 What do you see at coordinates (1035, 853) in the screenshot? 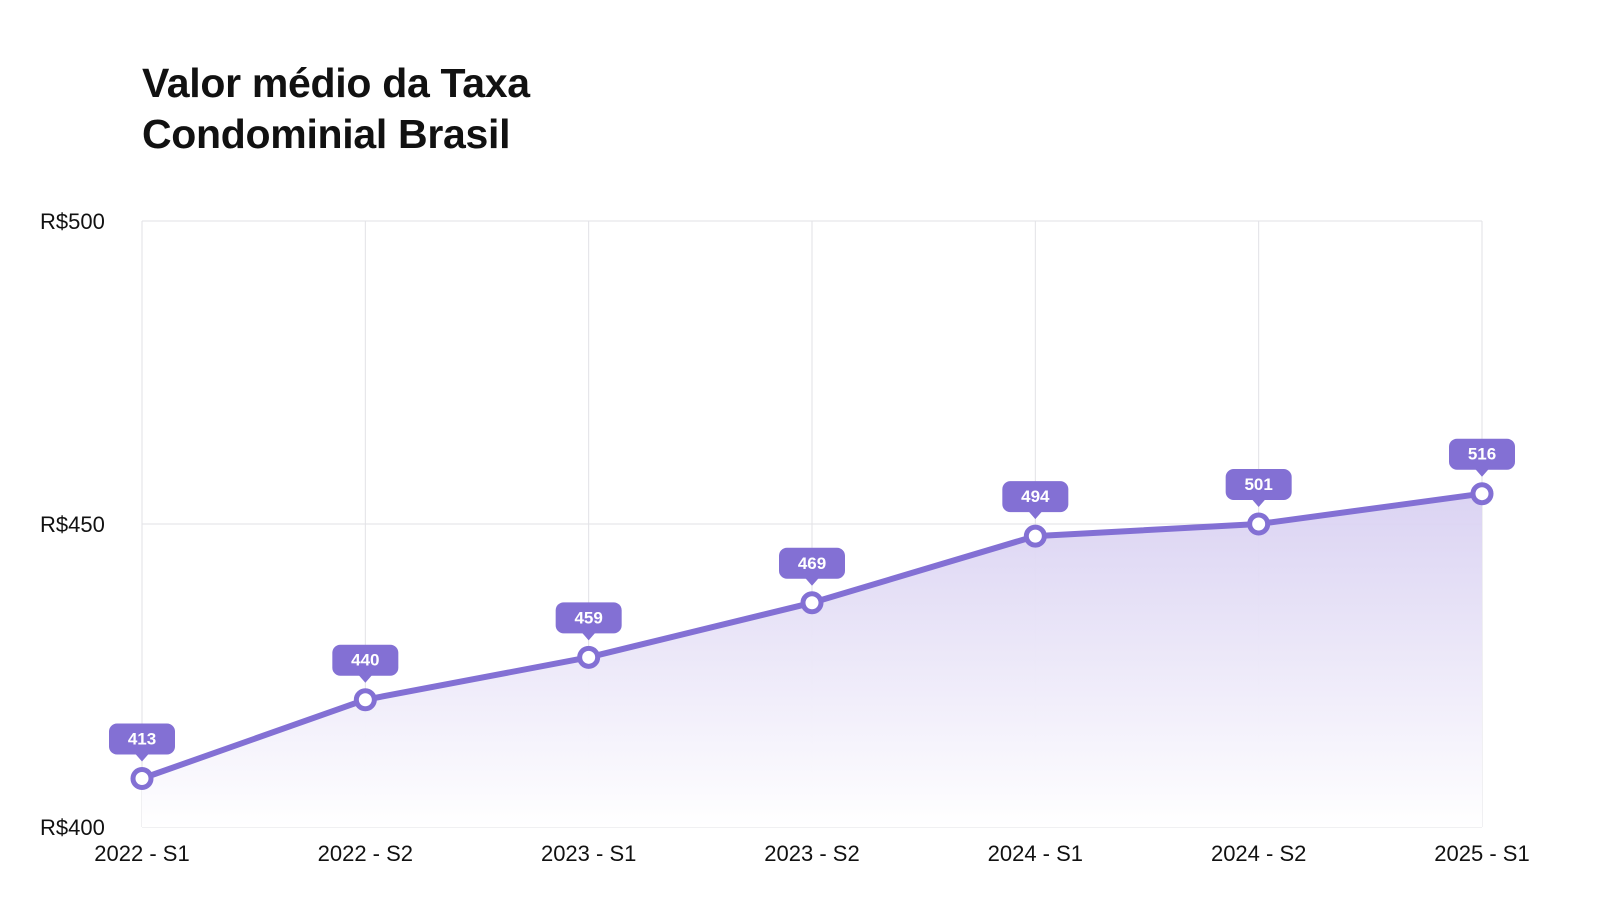
I see `x-tick-label: 2024 - S1` at bounding box center [1035, 853].